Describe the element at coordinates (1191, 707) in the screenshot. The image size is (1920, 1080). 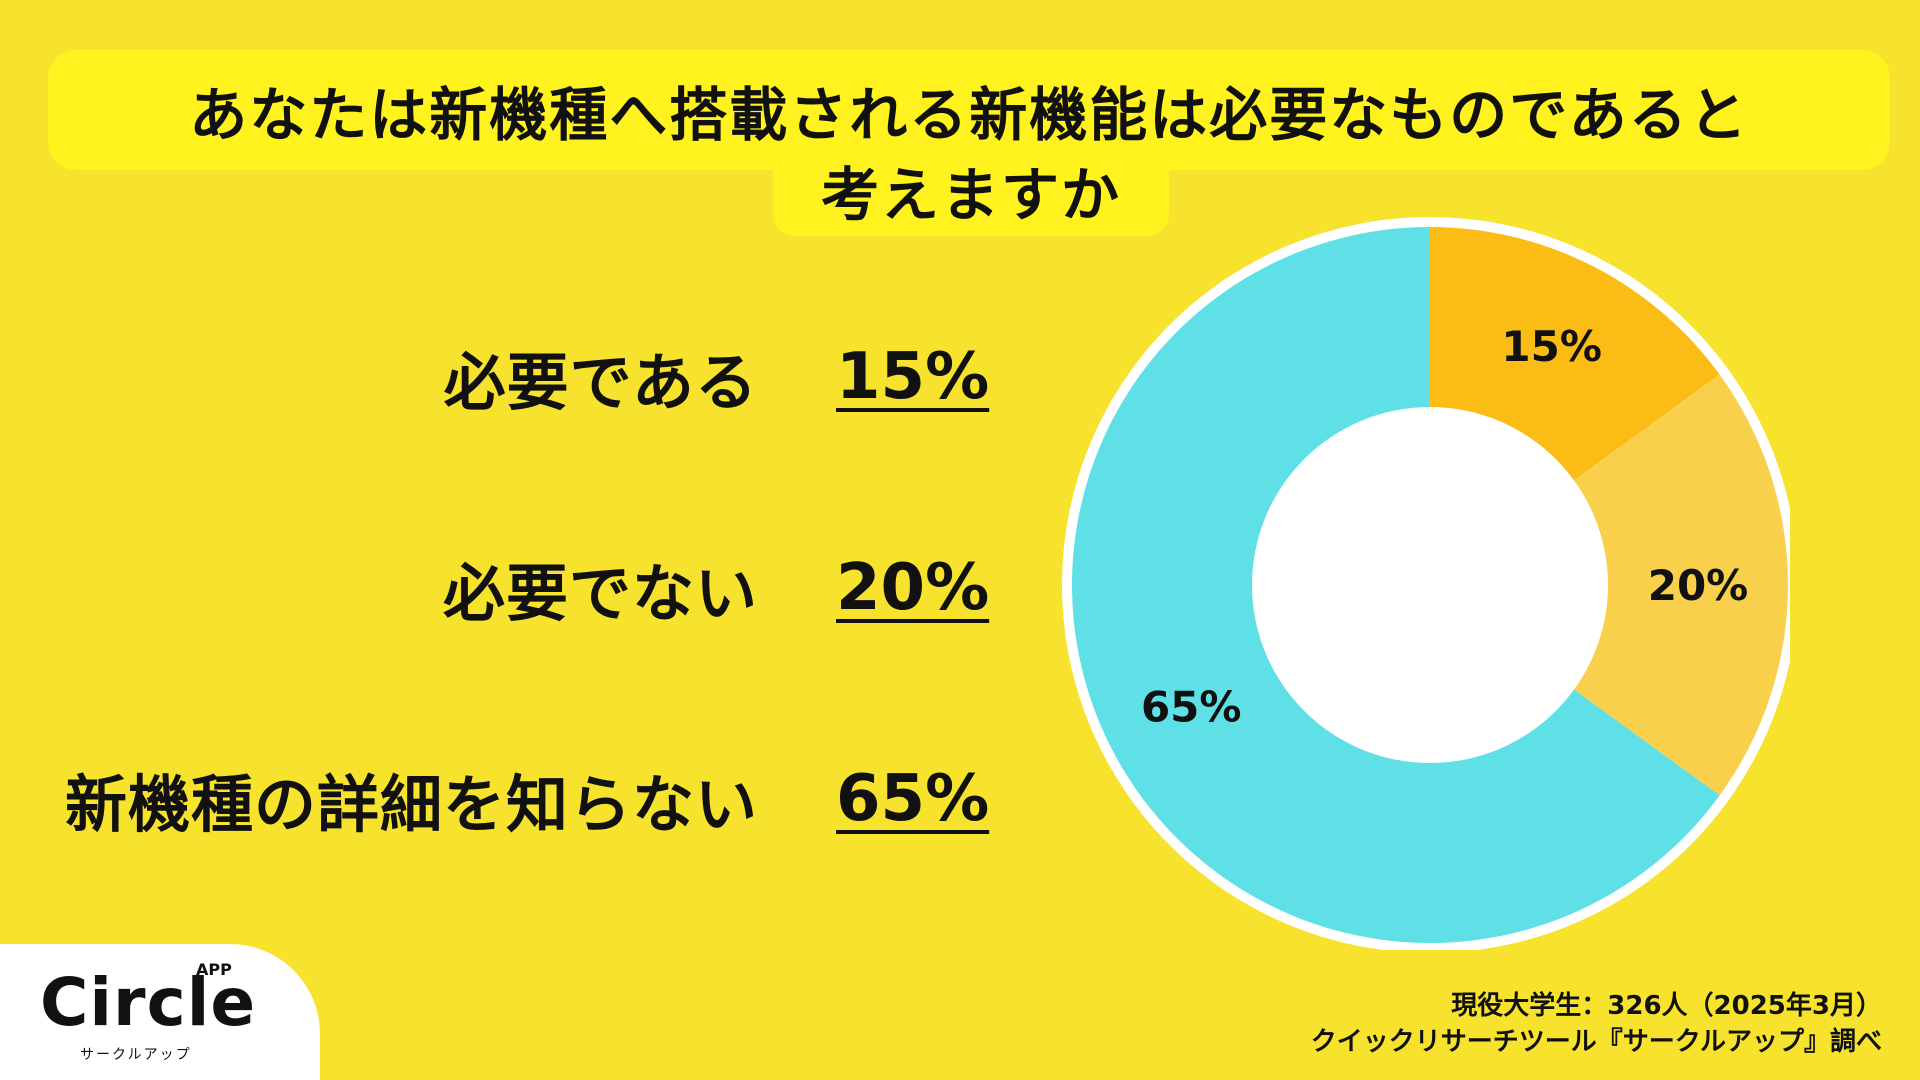
I see `slice-label-3: 65%` at that location.